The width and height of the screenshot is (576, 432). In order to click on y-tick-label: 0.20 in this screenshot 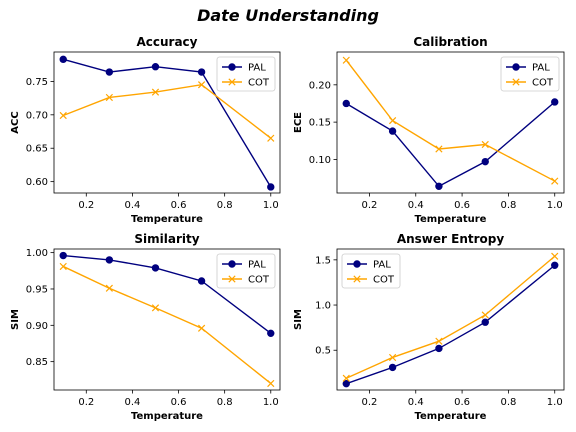, I will do `click(320, 85)`.